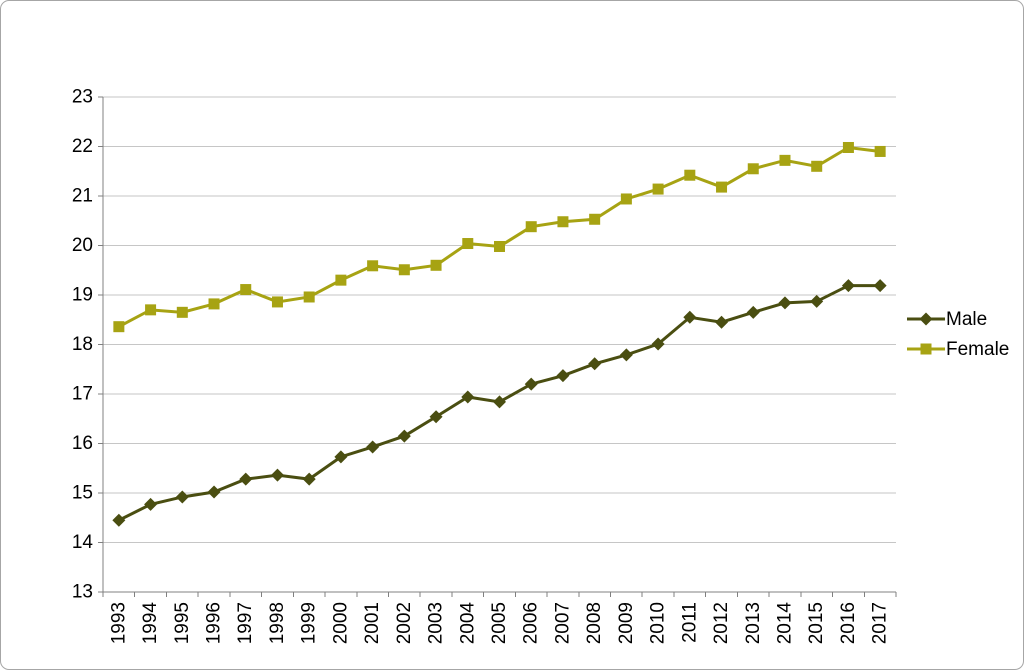 The width and height of the screenshot is (1024, 670). I want to click on female-legend-point, so click(926, 349).